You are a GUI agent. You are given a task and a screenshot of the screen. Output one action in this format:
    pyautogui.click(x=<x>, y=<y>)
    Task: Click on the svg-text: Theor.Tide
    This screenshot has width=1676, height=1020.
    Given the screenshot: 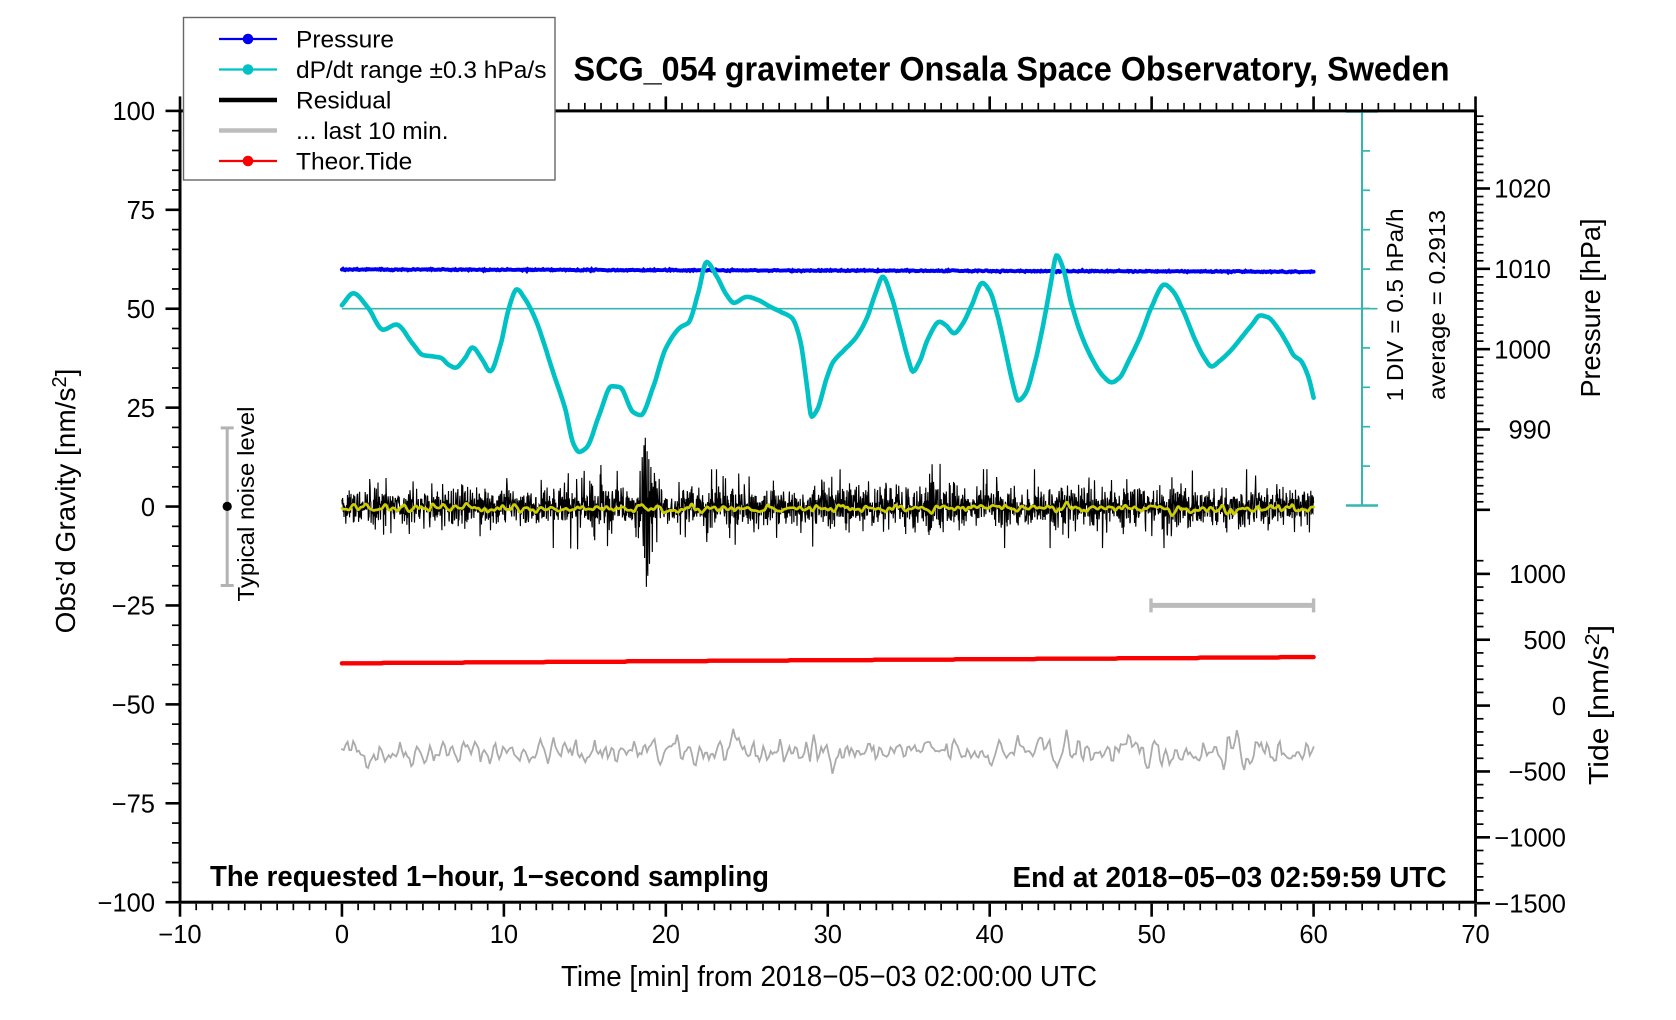 What is the action you would take?
    pyautogui.click(x=354, y=162)
    